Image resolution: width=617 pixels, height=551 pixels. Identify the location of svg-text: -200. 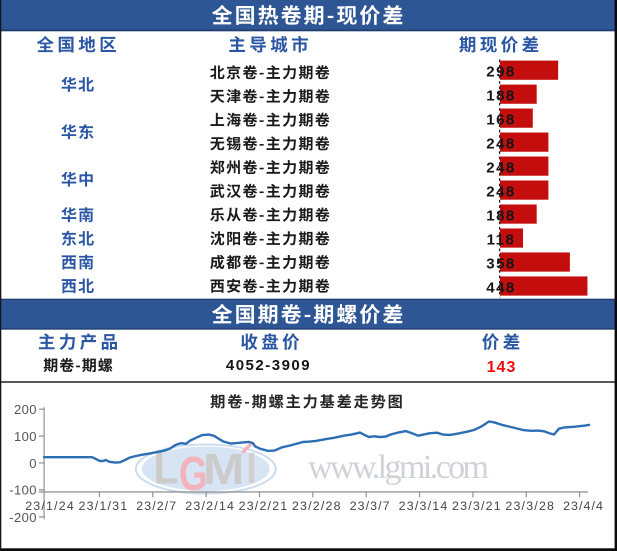
(23, 517).